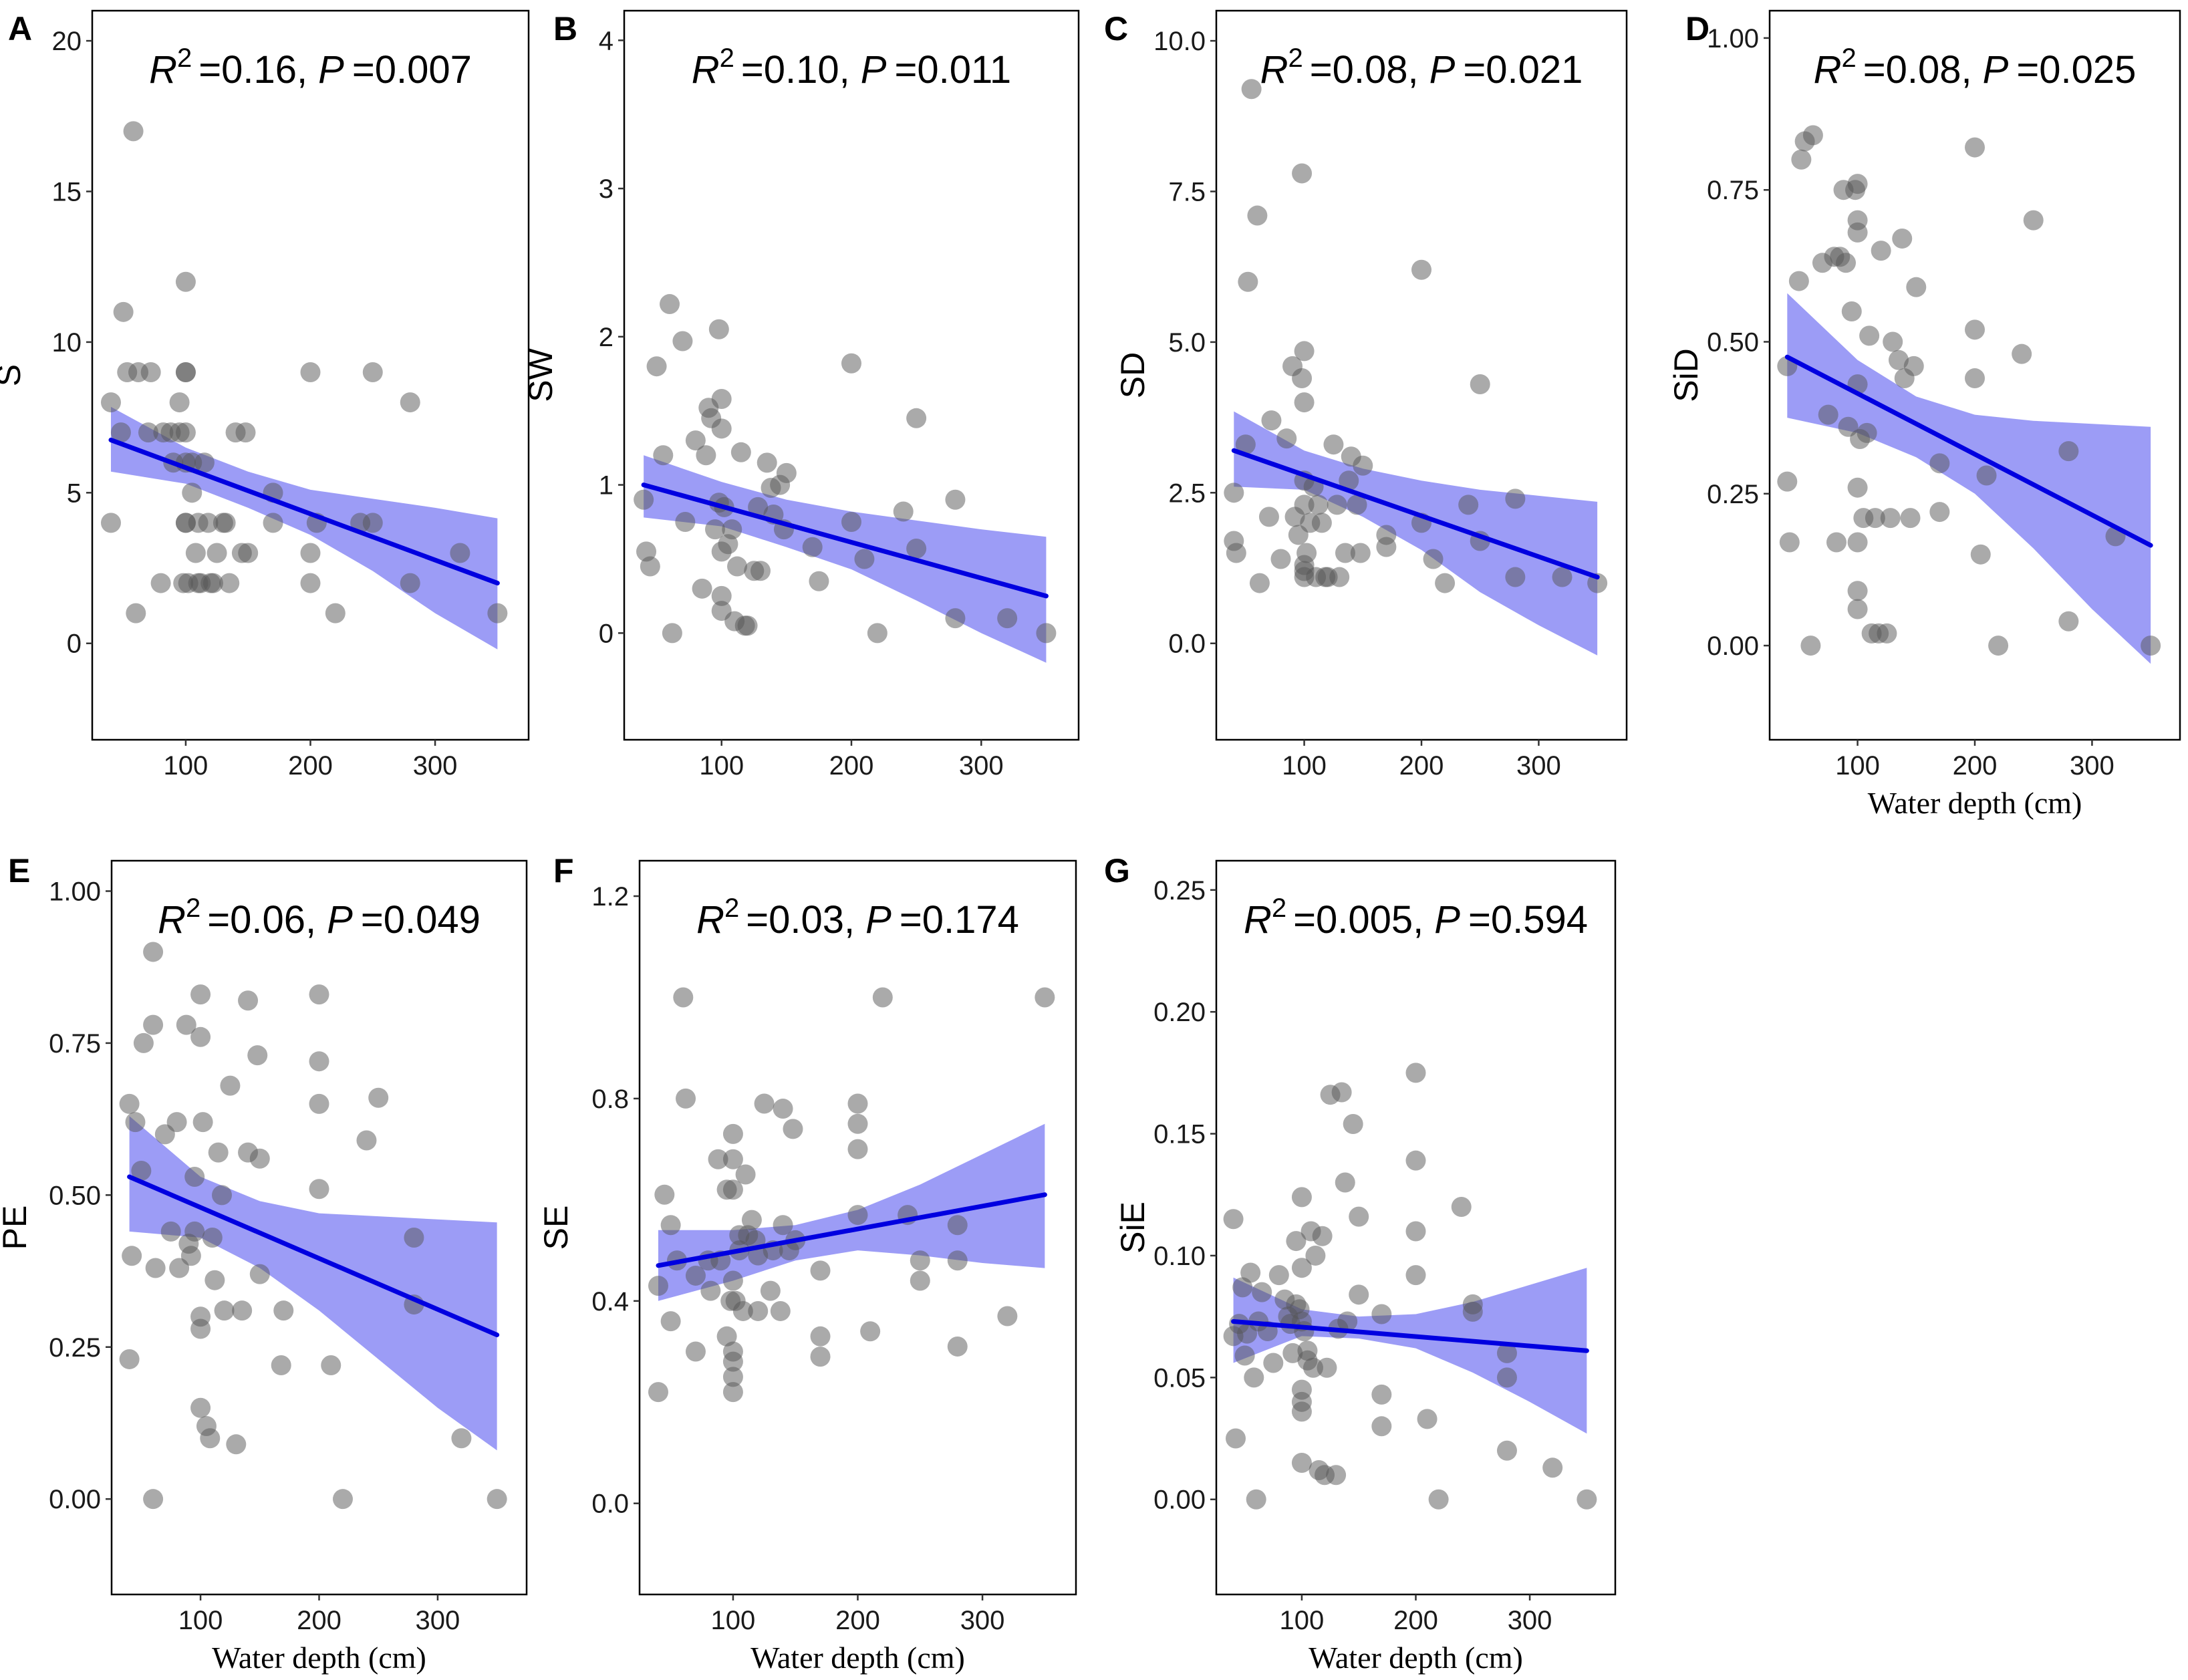 The height and width of the screenshot is (1680, 2188). I want to click on stat-annotation: R2 =0.16, P =0.007, so click(310, 67).